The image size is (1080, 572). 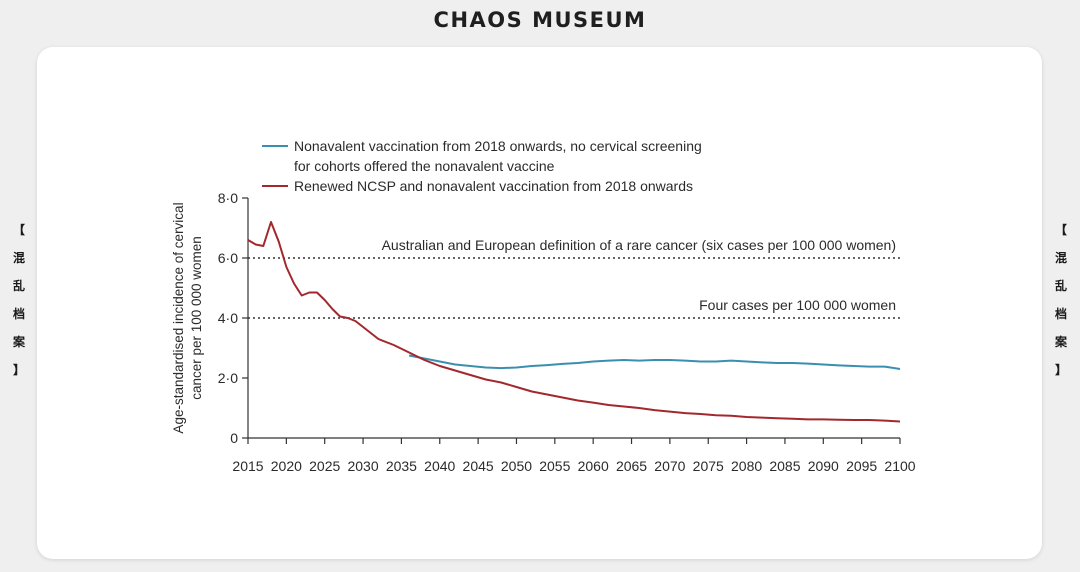 I want to click on y-tick-label: 4·0, so click(x=228, y=318).